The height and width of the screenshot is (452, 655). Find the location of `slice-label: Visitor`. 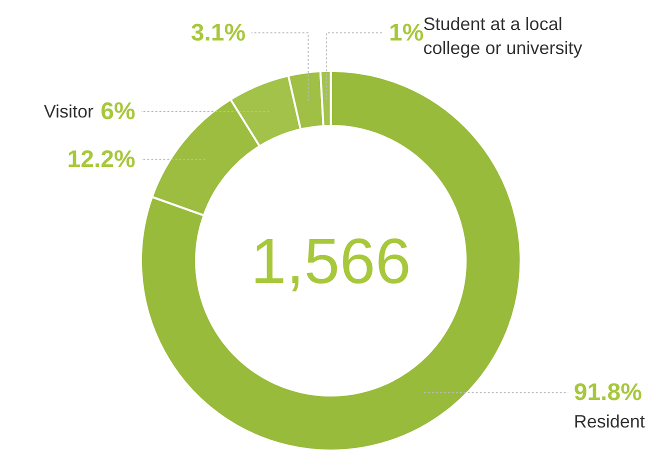

slice-label: Visitor is located at coordinates (69, 111).